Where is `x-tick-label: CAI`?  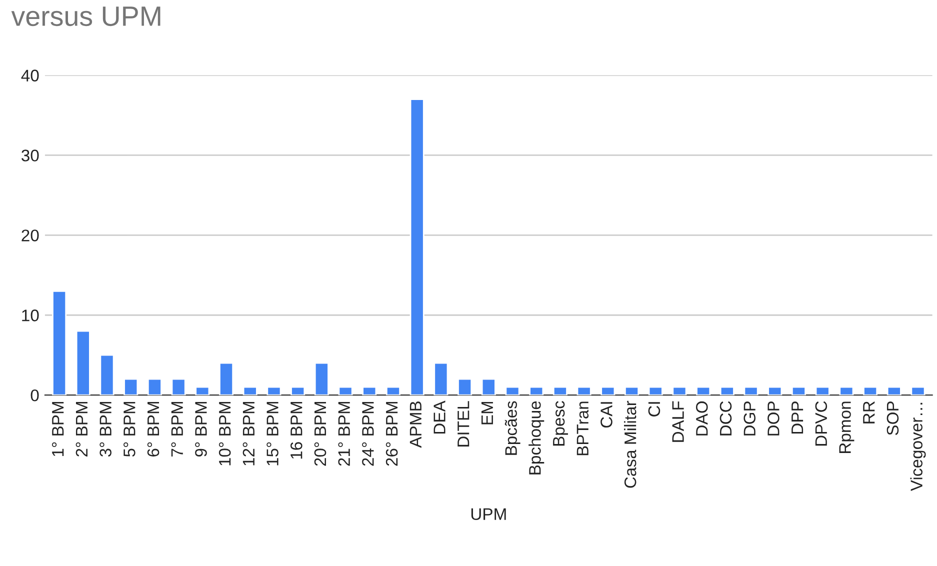 x-tick-label: CAI is located at coordinates (606, 415).